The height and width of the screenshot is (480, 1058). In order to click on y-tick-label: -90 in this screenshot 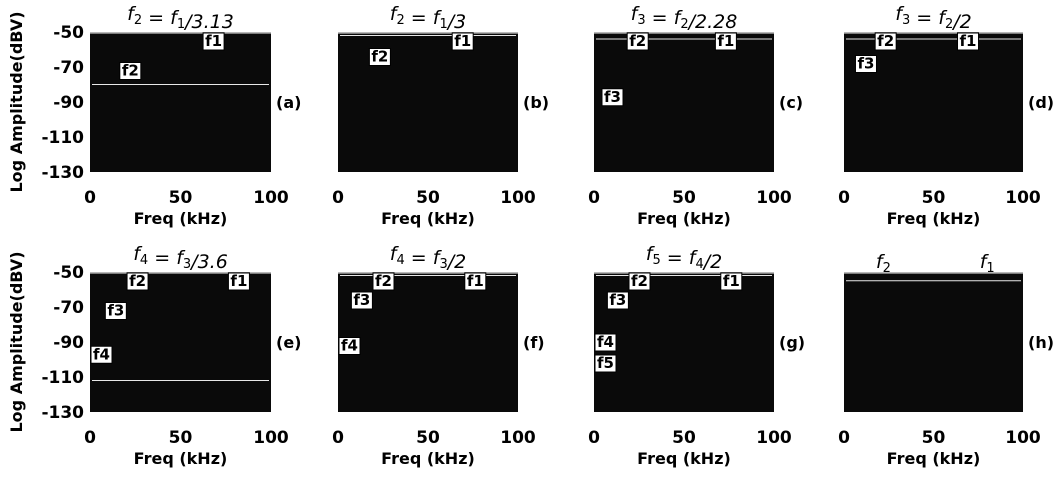, I will do `click(68, 103)`.